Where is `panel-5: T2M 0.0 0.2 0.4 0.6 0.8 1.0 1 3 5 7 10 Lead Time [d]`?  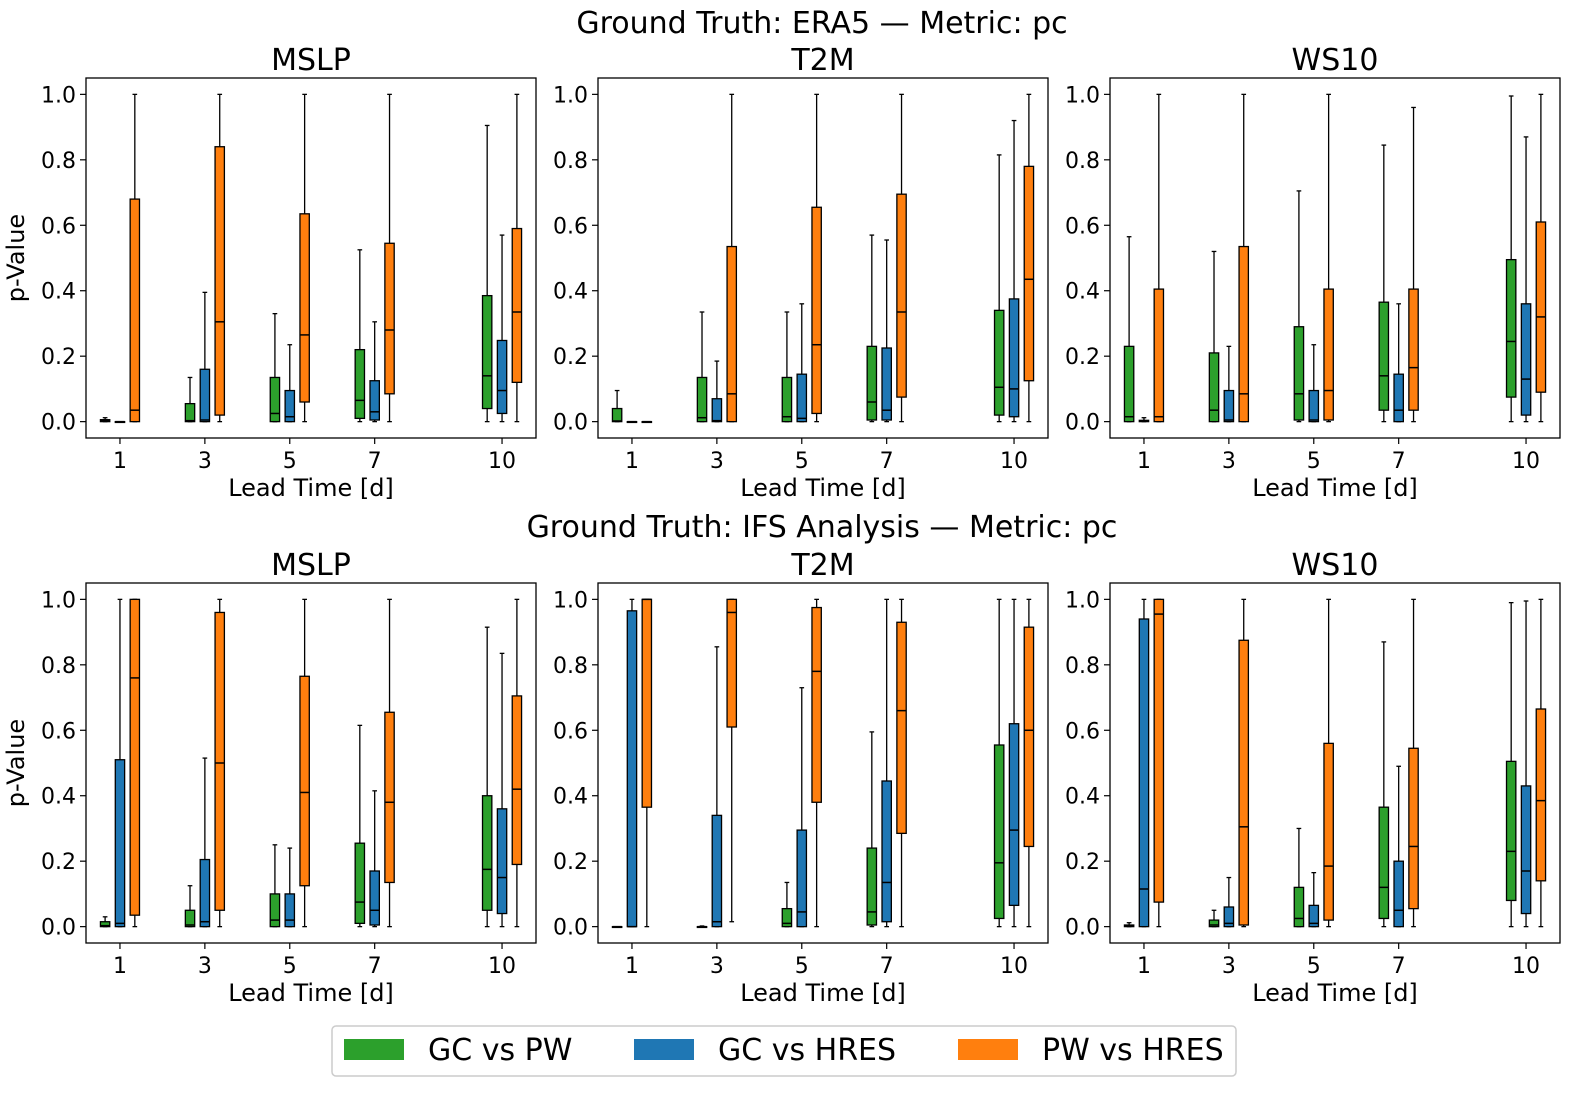
panel-5: T2M 0.0 0.2 0.4 0.6 0.8 1.0 1 3 5 7 10 Lead Time [d] is located at coordinates (801, 777).